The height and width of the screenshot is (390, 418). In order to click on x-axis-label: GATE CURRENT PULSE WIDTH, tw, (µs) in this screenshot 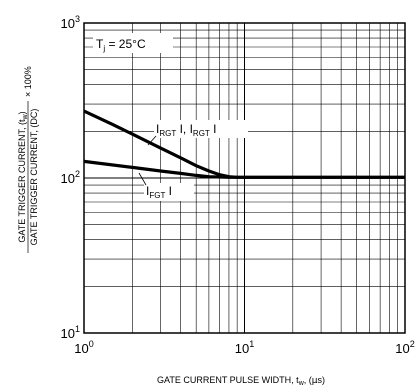, I will do `click(241, 381)`.